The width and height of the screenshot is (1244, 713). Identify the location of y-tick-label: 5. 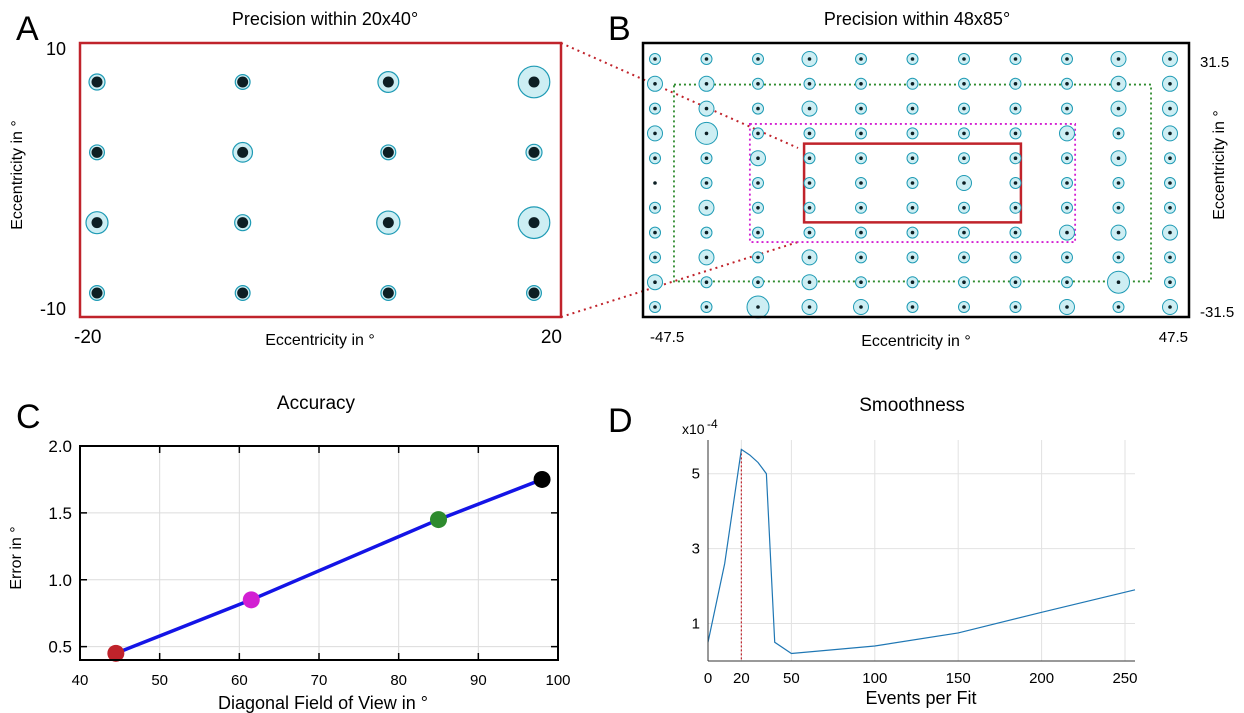
(696, 474).